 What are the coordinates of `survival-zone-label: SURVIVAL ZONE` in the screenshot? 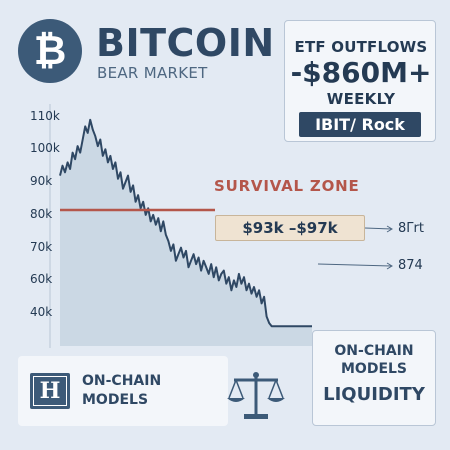 It's located at (287, 186).